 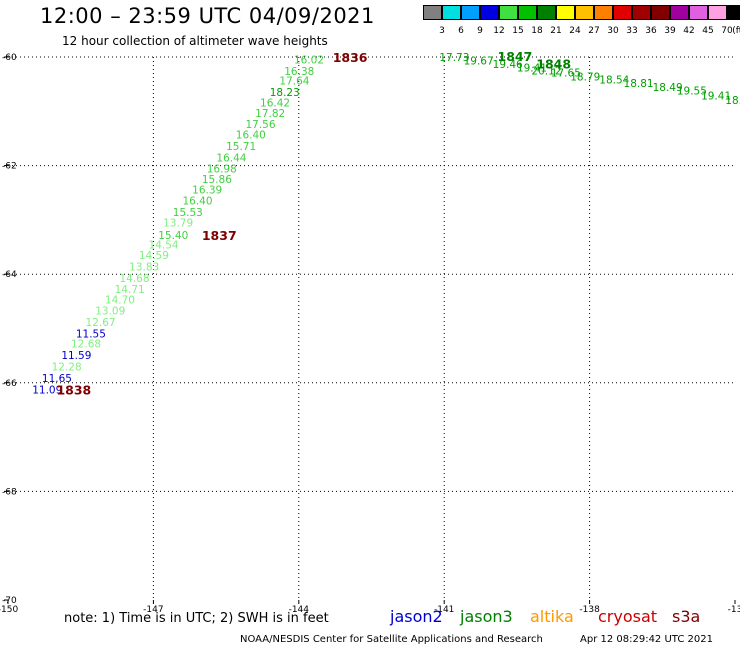 I want to click on legend-item-cryosat: cryosat, so click(x=628, y=616).